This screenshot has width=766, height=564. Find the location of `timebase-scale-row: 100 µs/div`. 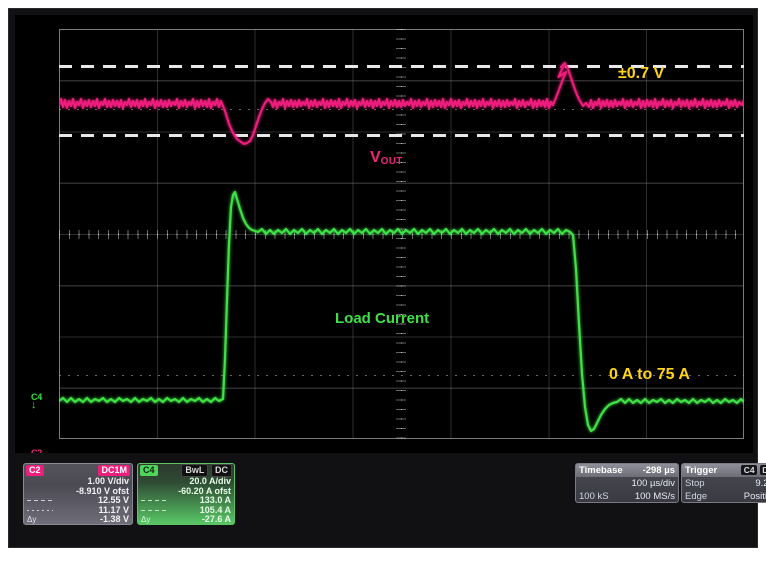

timebase-scale-row: 100 µs/div is located at coordinates (627, 483).